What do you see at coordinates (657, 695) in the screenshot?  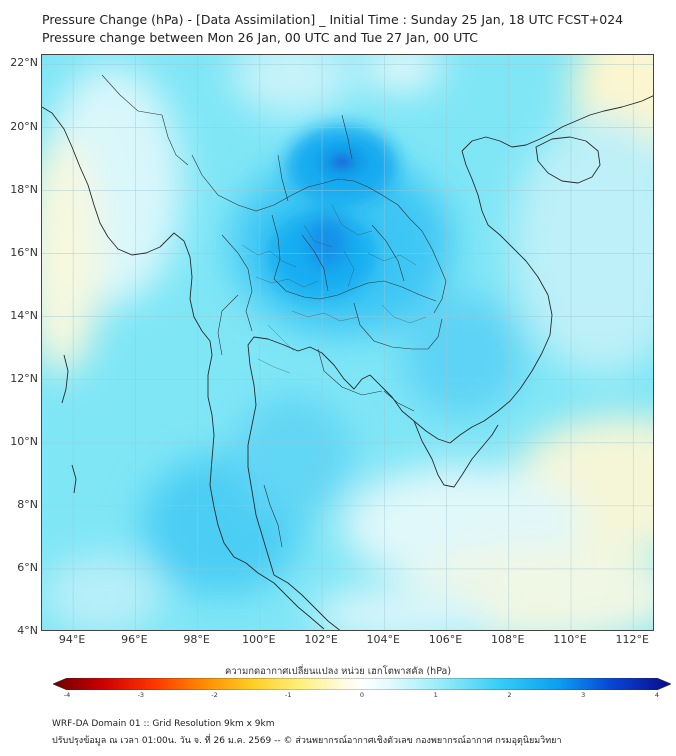 I see `colorbar-tick-label: 4` at bounding box center [657, 695].